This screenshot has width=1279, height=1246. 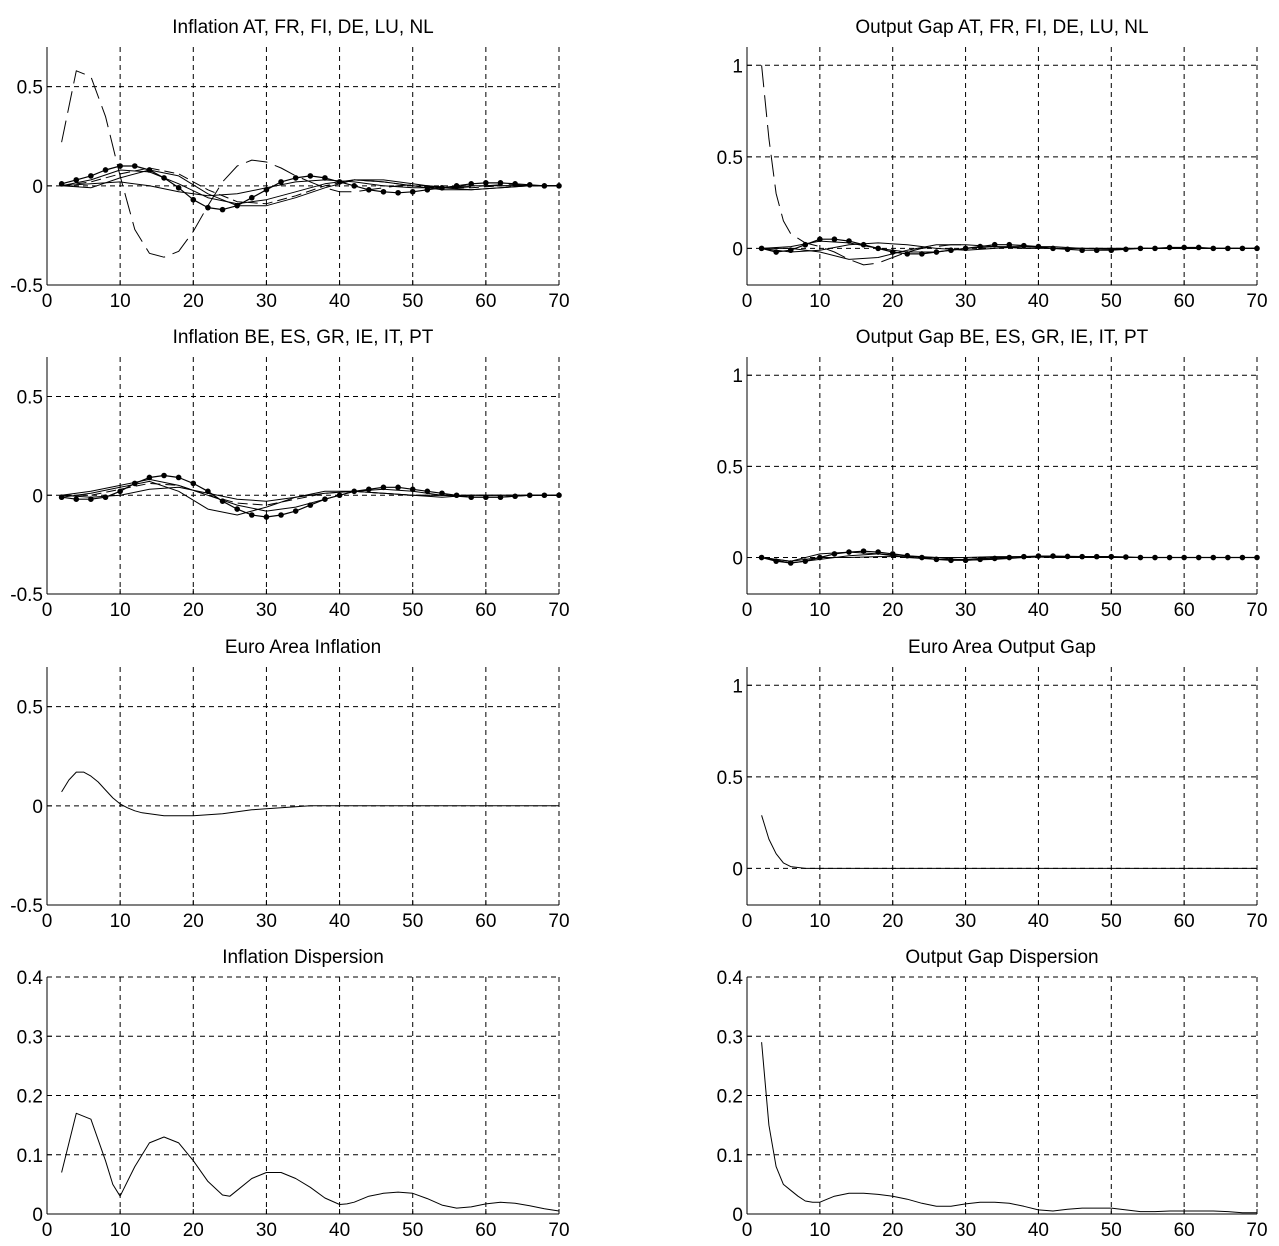 What do you see at coordinates (965, 1230) in the screenshot?
I see `chart-8-xtick-label-3: 30` at bounding box center [965, 1230].